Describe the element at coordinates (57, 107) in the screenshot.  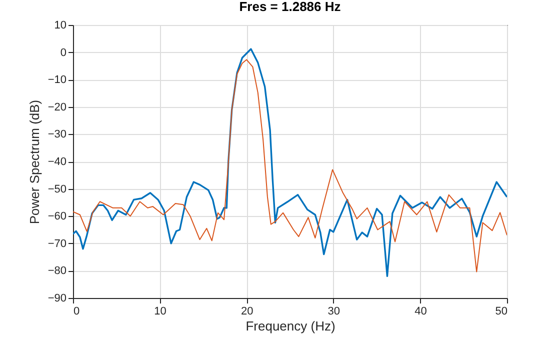
I see `y-tick-label: −20` at that location.